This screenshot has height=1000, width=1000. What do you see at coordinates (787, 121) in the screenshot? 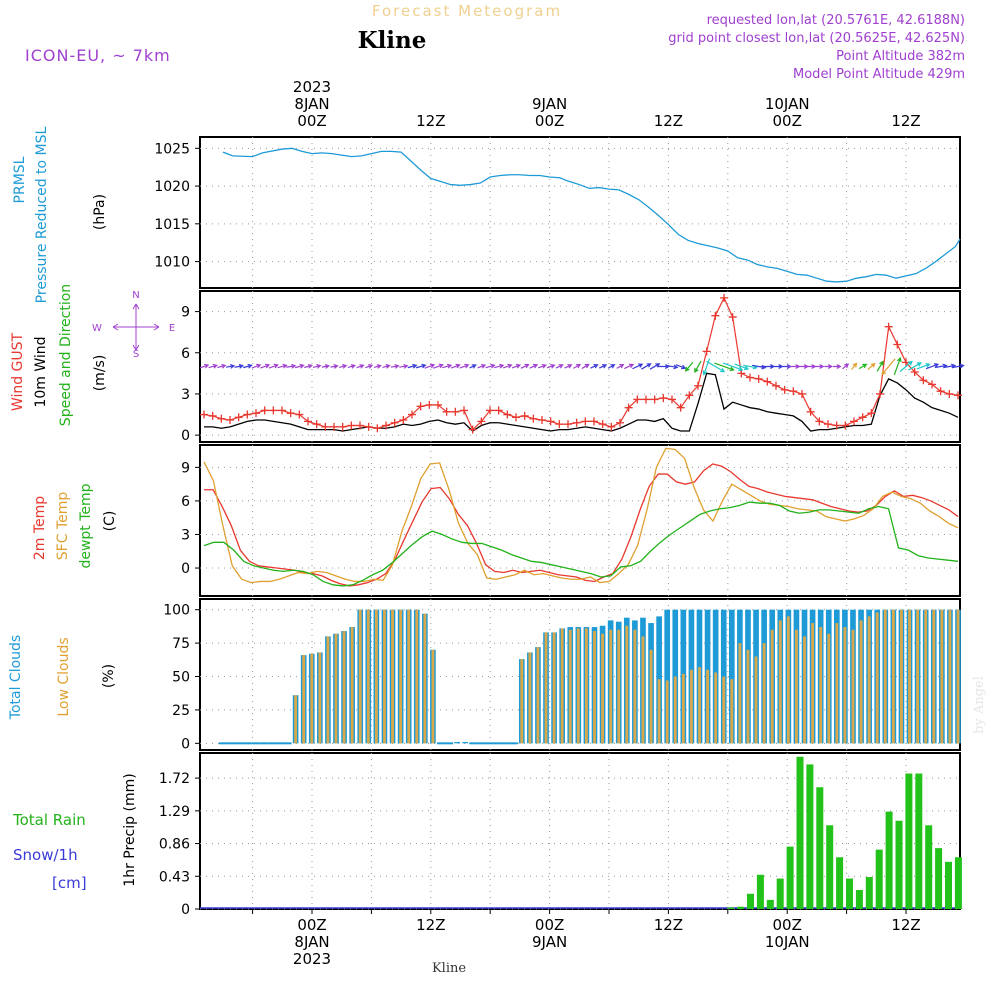
I see `top-time-label: 00Z` at bounding box center [787, 121].